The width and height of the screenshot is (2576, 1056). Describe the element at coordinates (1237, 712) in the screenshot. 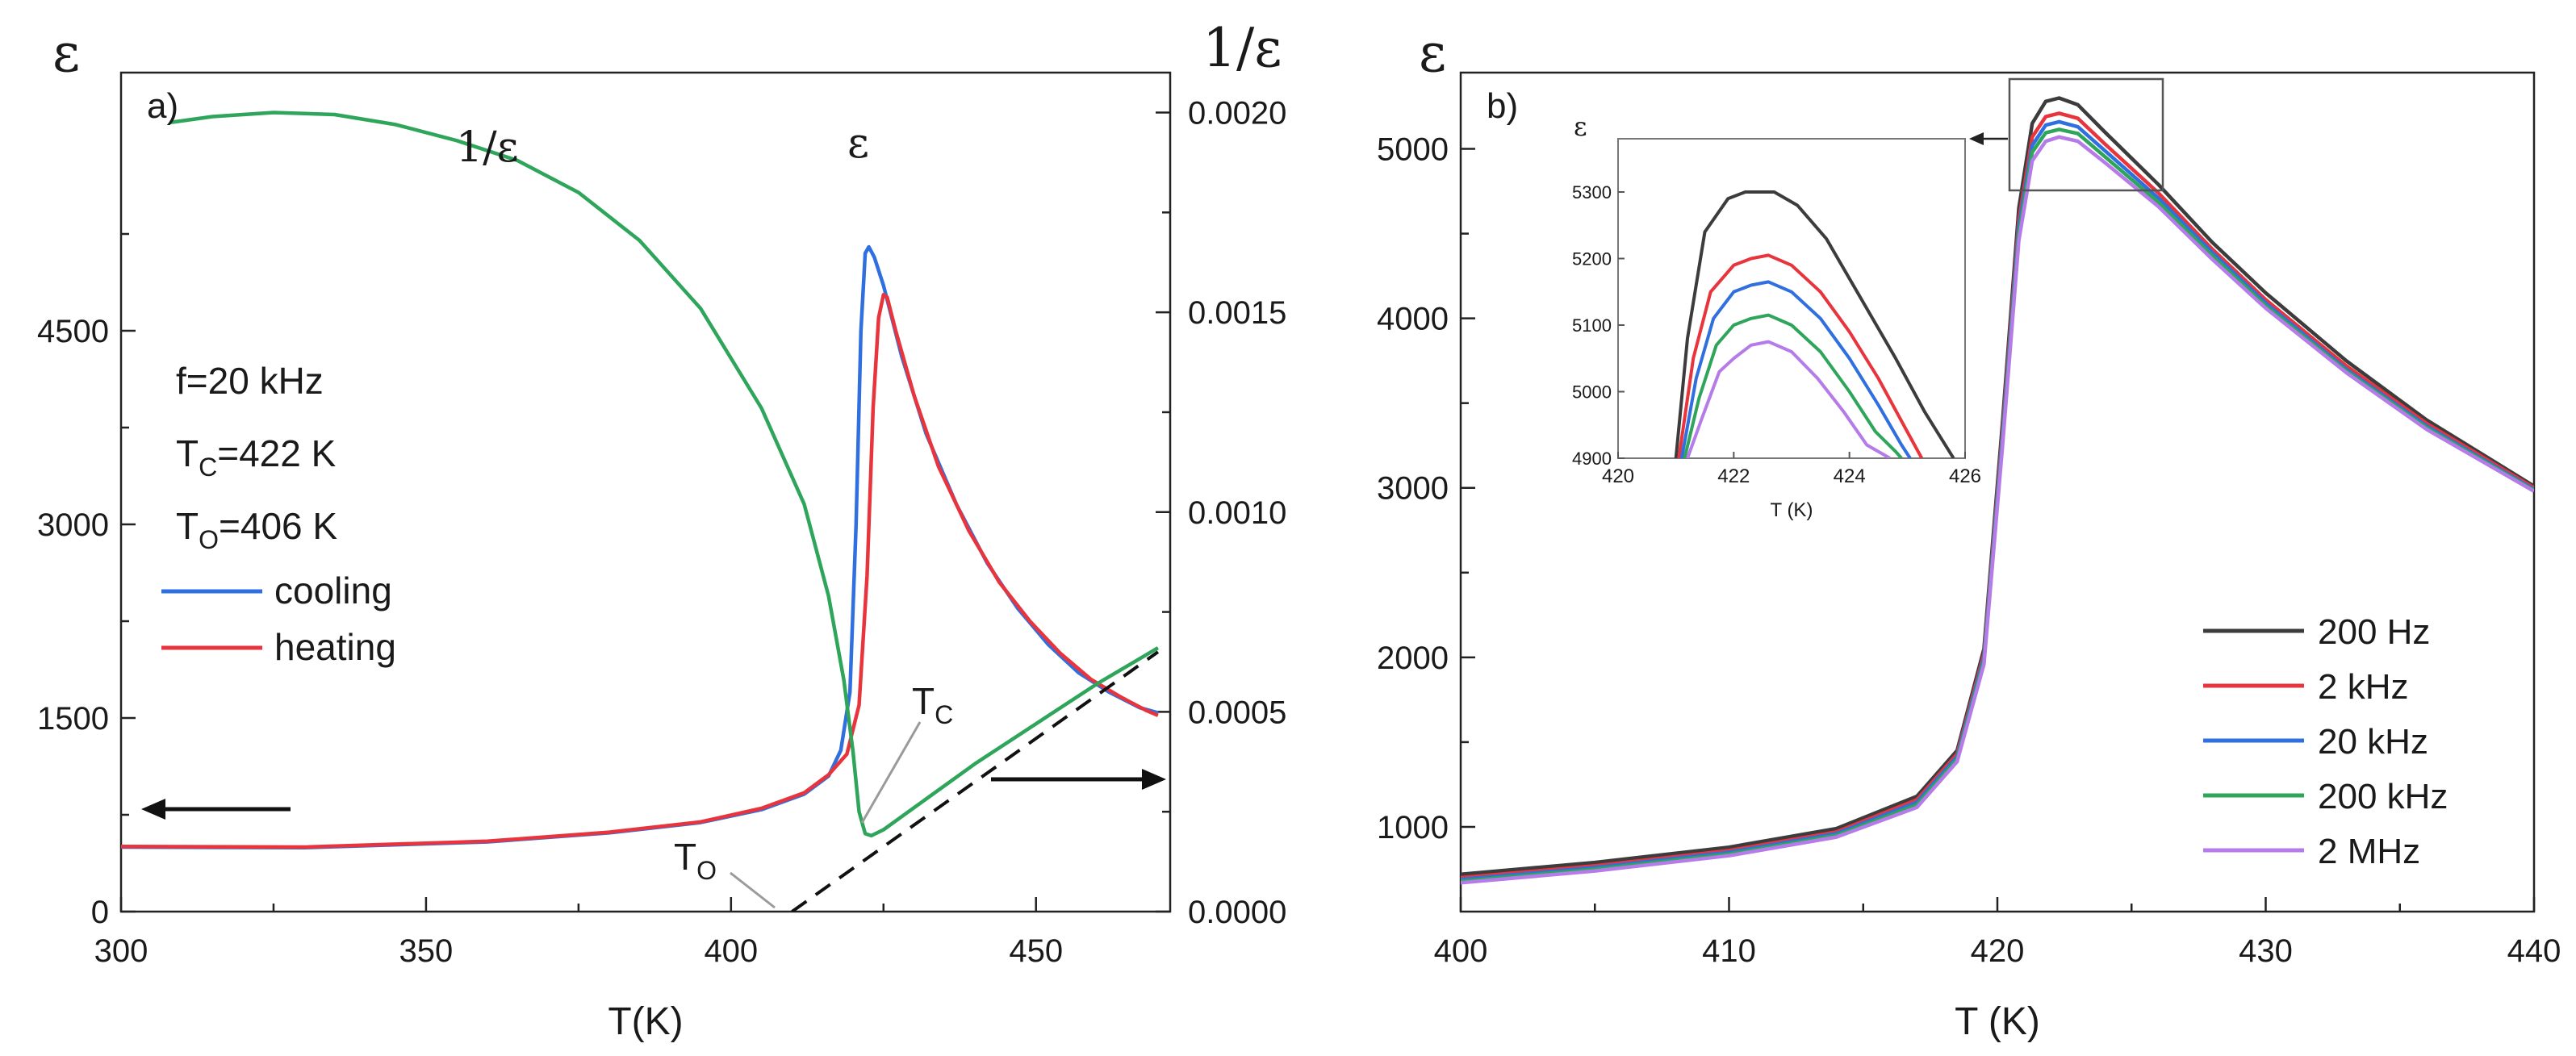

I see `a-right-tick-label: 0.0005` at that location.